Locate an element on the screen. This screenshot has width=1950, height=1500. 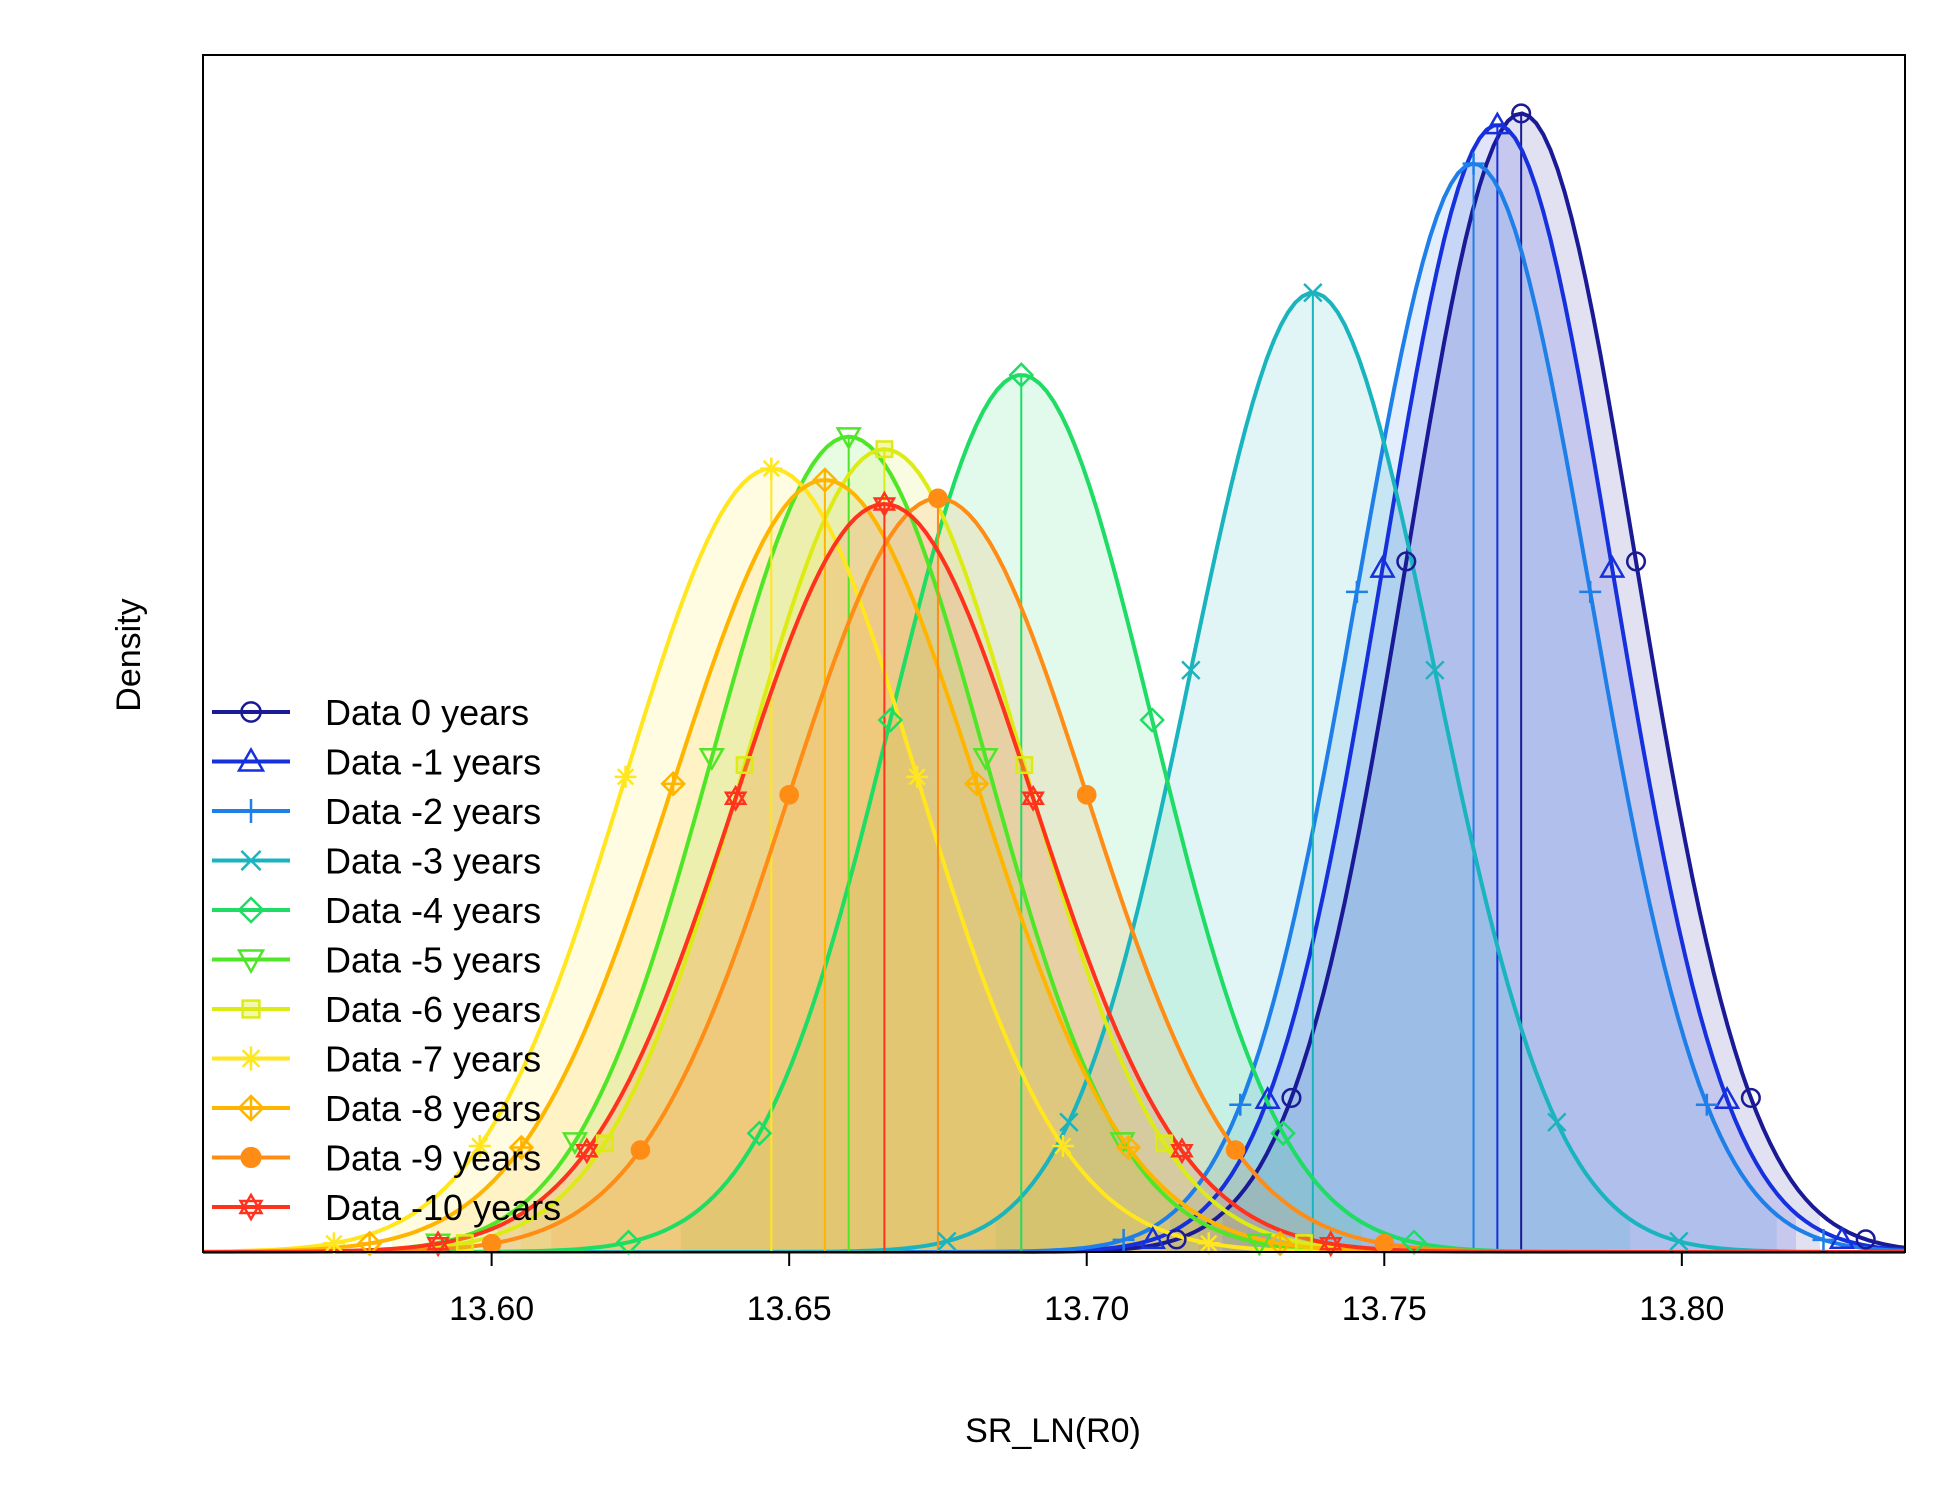
y-axis-label: Density is located at coordinates (129, 654).